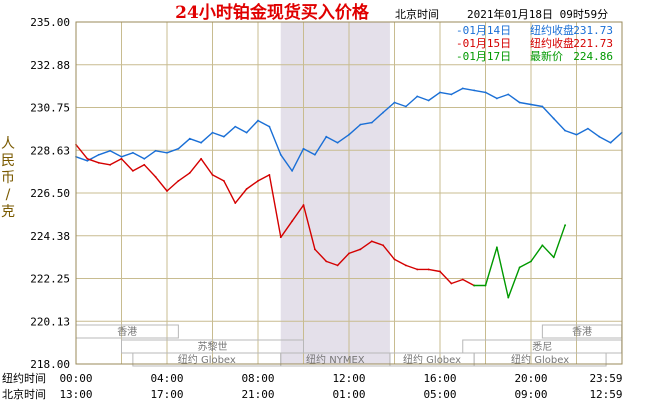  I want to click on y-axis-label-char: 币, so click(8, 178).